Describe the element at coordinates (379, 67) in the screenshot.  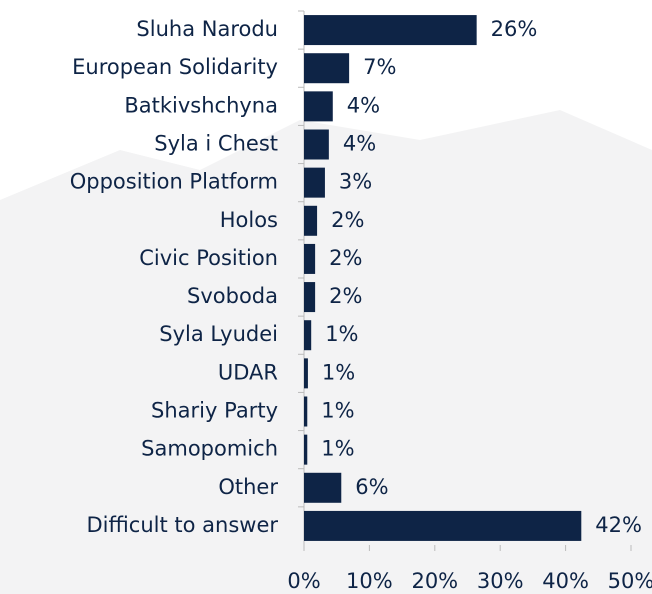
I see `value-label: 7%` at that location.